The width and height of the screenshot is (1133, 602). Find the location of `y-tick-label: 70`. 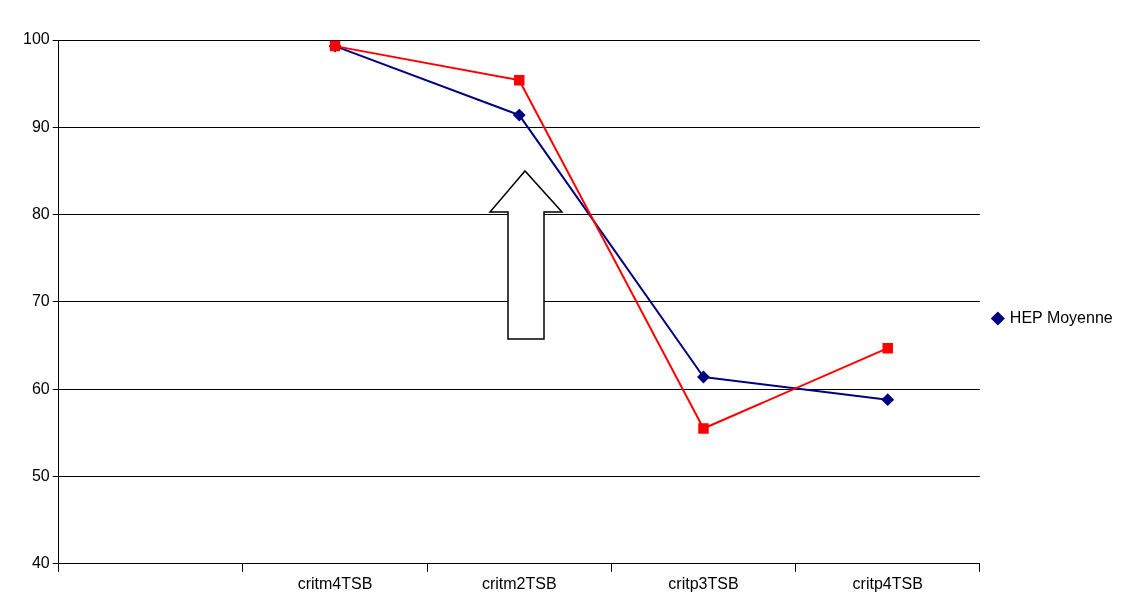

y-tick-label: 70 is located at coordinates (40, 301).